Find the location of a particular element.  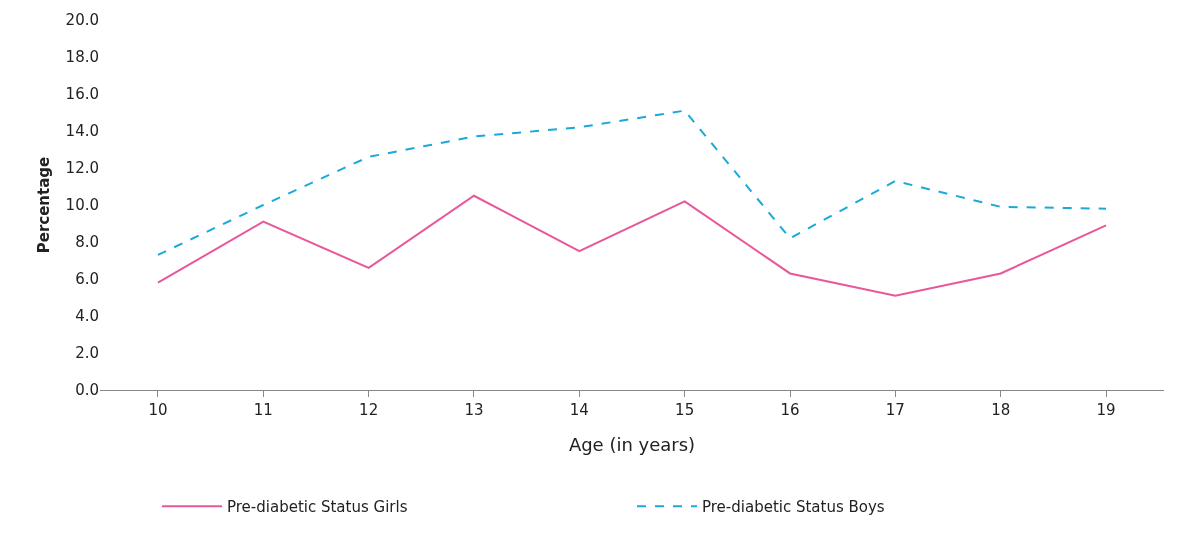

x-tick-label: 16 is located at coordinates (790, 410).